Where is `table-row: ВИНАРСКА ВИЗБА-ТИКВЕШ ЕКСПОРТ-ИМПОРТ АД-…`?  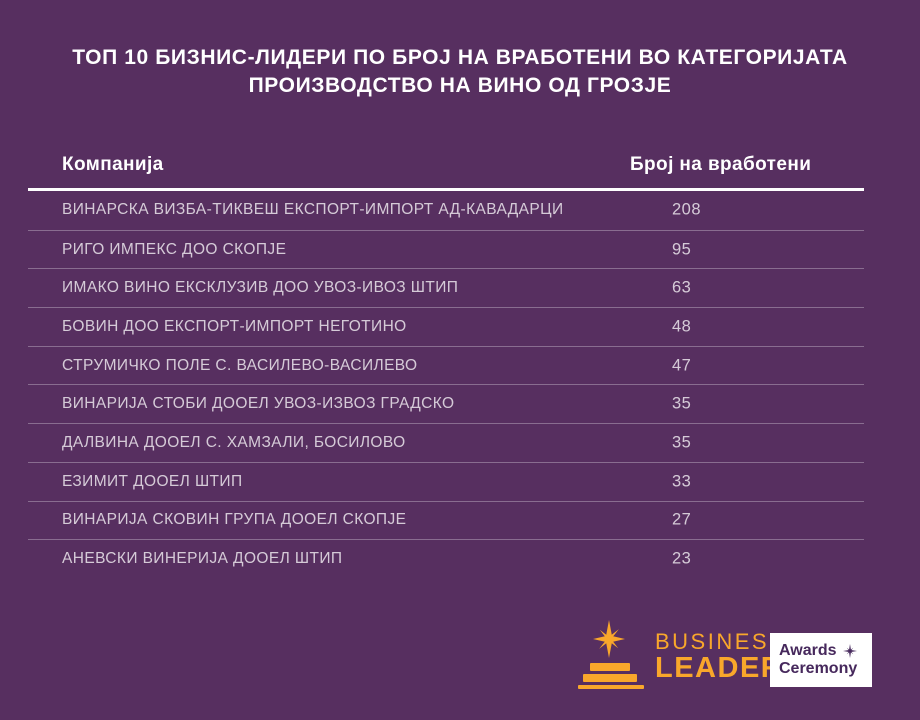 table-row: ВИНАРСКА ВИЗБА-ТИКВЕШ ЕКСПОРТ-ИМПОРТ АД-… is located at coordinates (446, 210).